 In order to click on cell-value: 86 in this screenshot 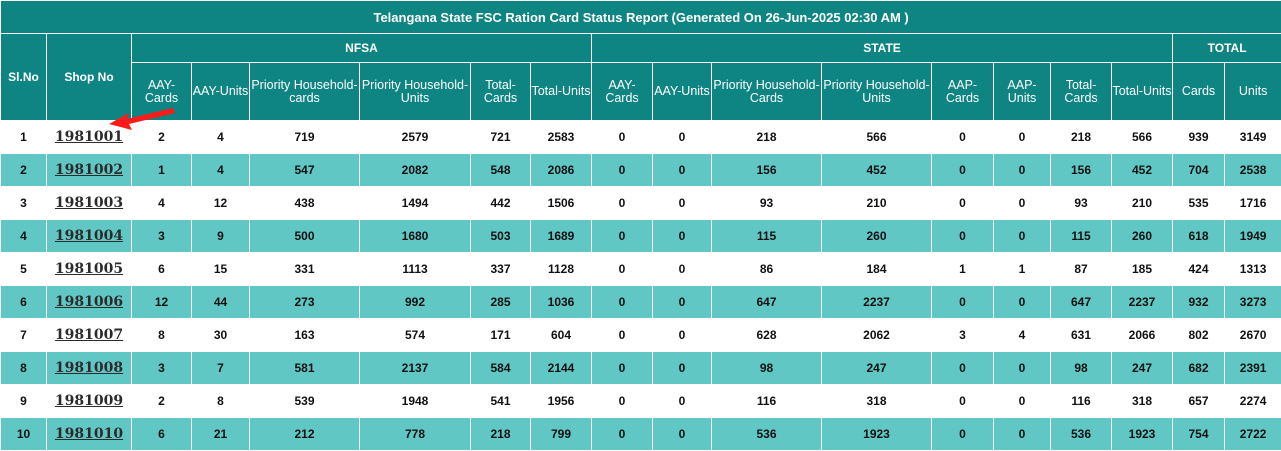, I will do `click(767, 269)`.